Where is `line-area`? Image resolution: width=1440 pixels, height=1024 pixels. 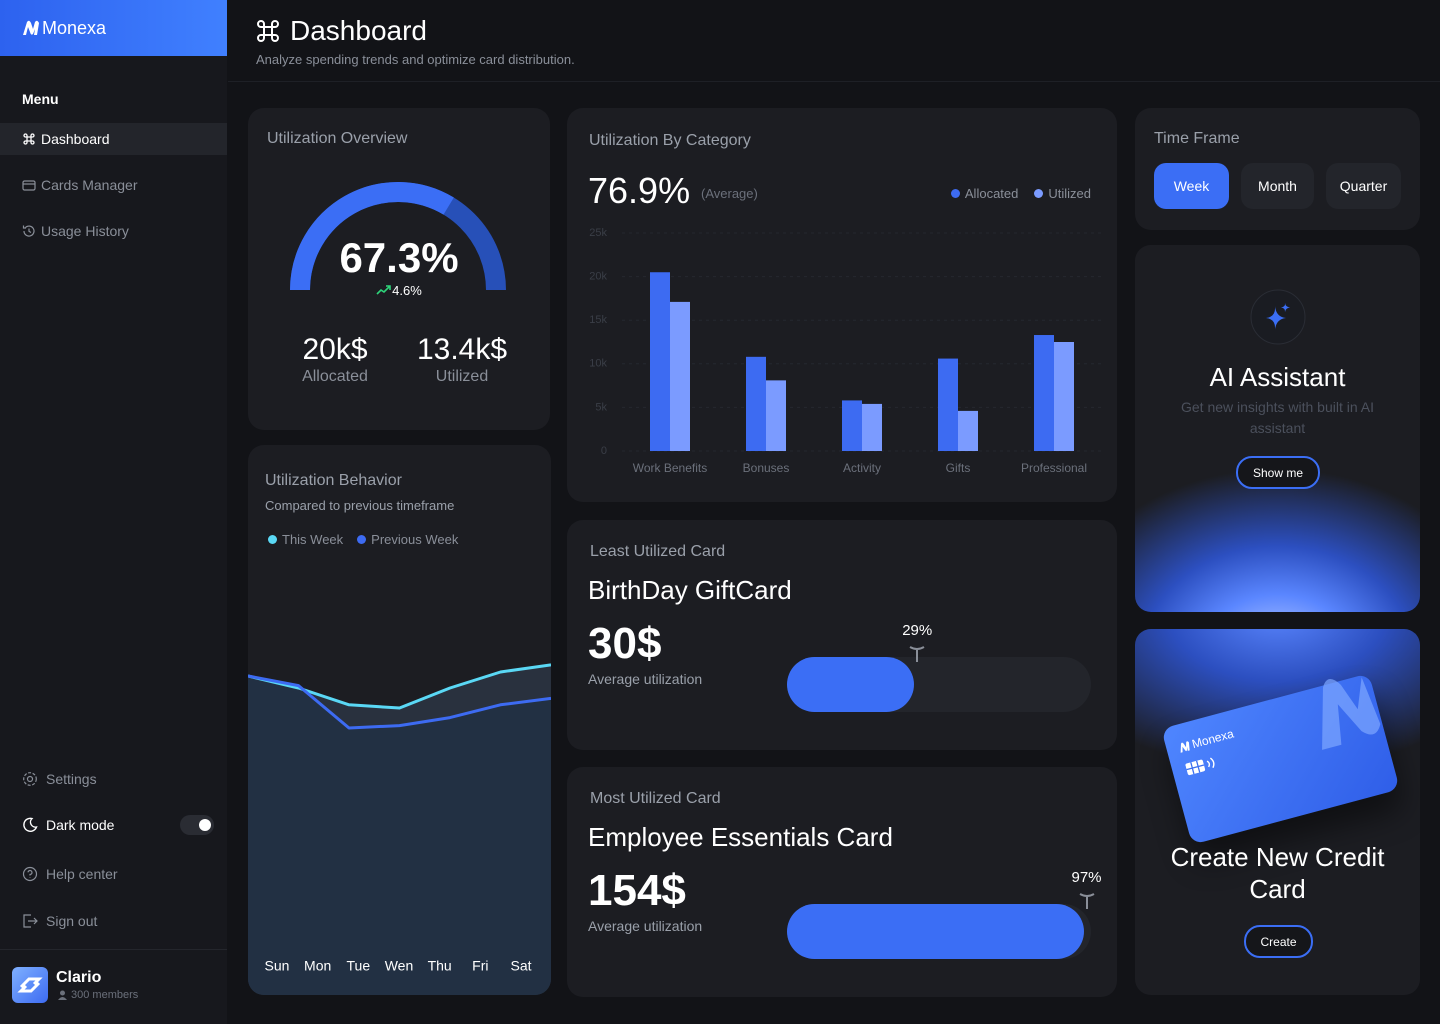
line-area is located at coordinates (399, 835).